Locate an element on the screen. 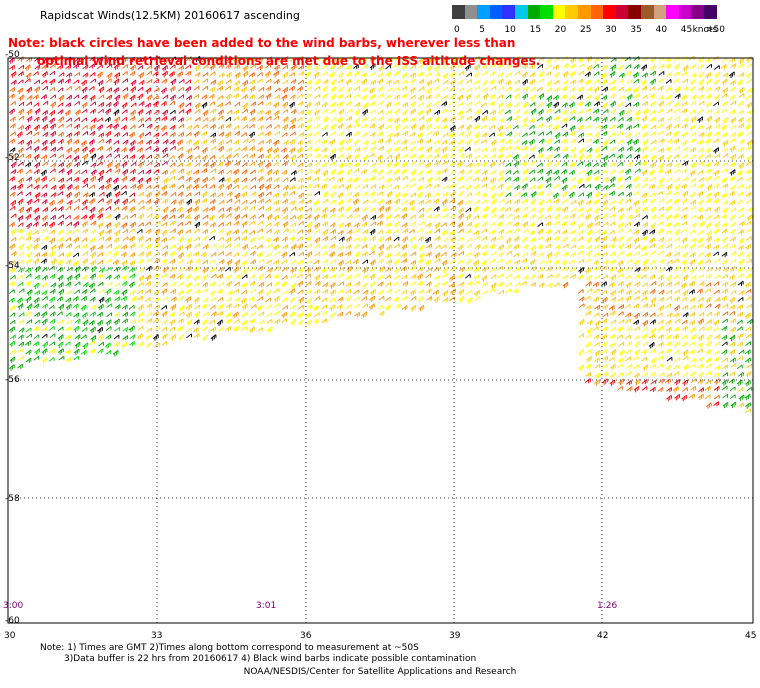 The height and width of the screenshot is (688, 760). scale-swatch is located at coordinates (648, 12).